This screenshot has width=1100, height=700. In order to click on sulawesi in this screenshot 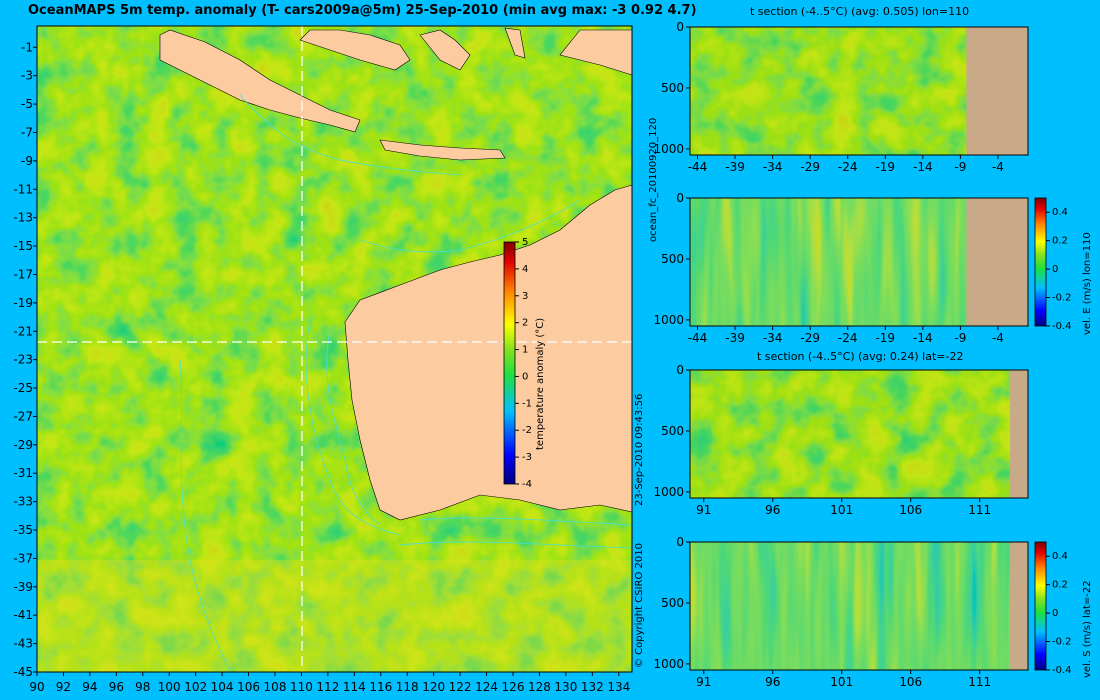, I will do `click(445, 50)`.